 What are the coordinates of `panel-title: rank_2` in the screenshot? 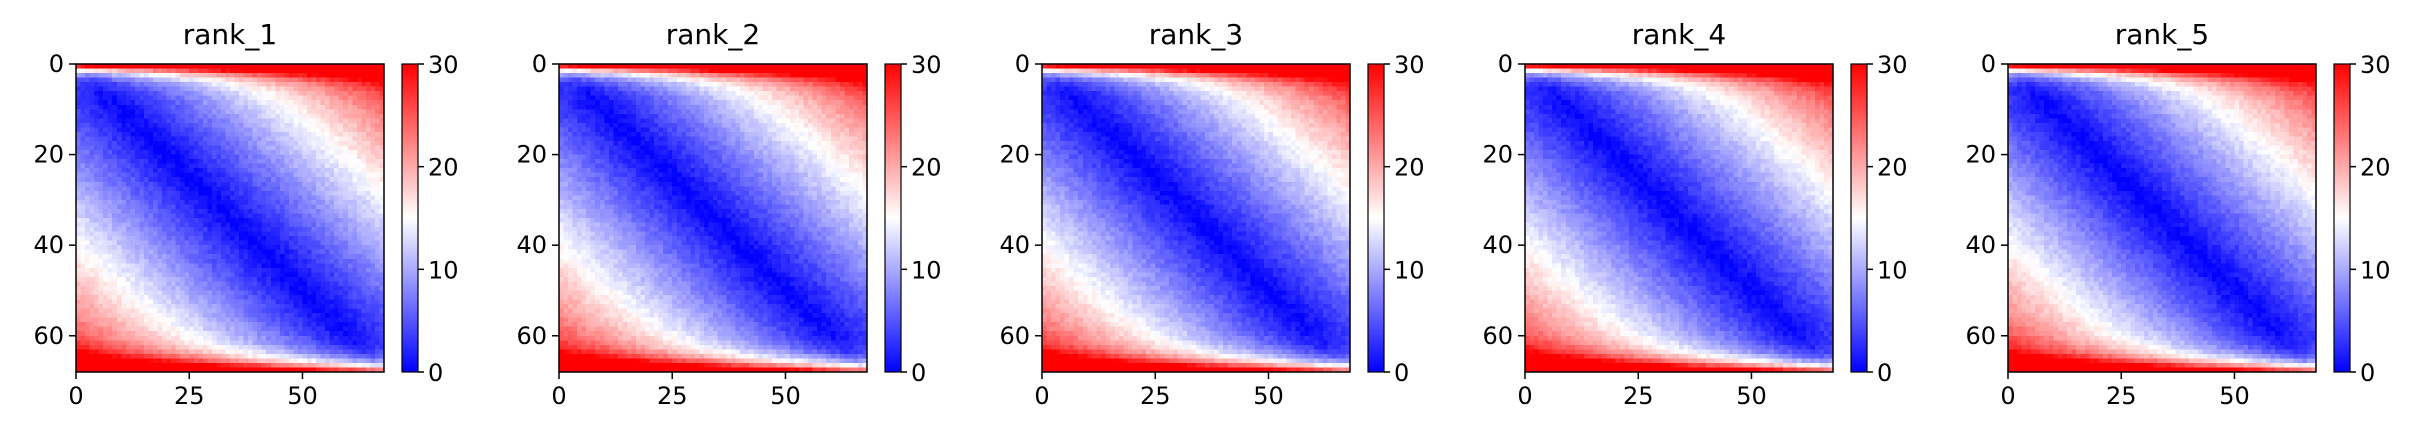 It's located at (713, 34).